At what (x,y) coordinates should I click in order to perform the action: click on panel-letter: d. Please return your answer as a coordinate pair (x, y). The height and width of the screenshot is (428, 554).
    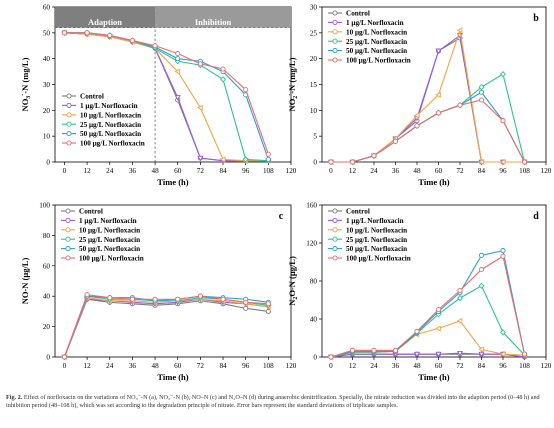
    Looking at the image, I should click on (536, 216).